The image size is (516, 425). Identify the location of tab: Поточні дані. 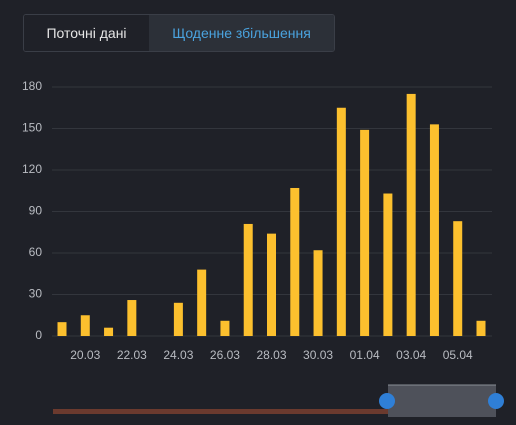
(86, 33).